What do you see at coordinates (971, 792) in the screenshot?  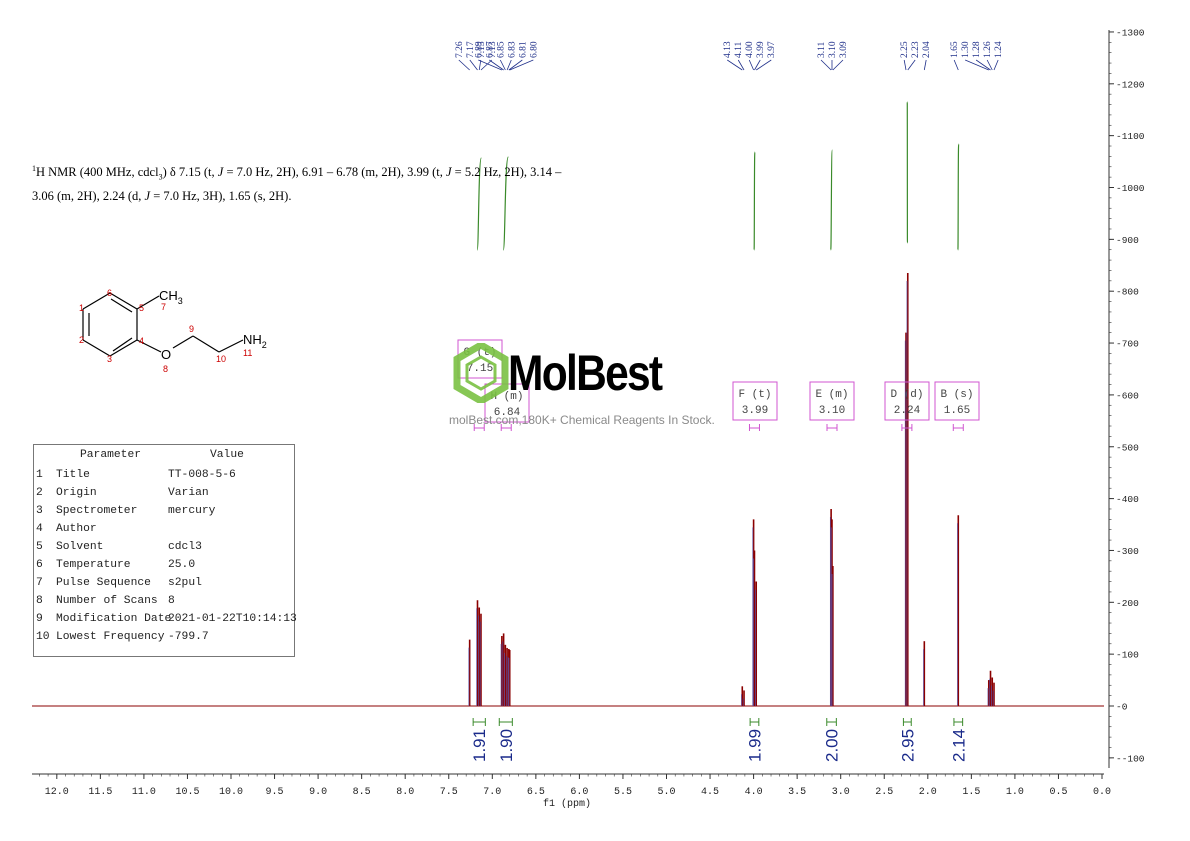 I see `x-tick-label: 1.5` at bounding box center [971, 792].